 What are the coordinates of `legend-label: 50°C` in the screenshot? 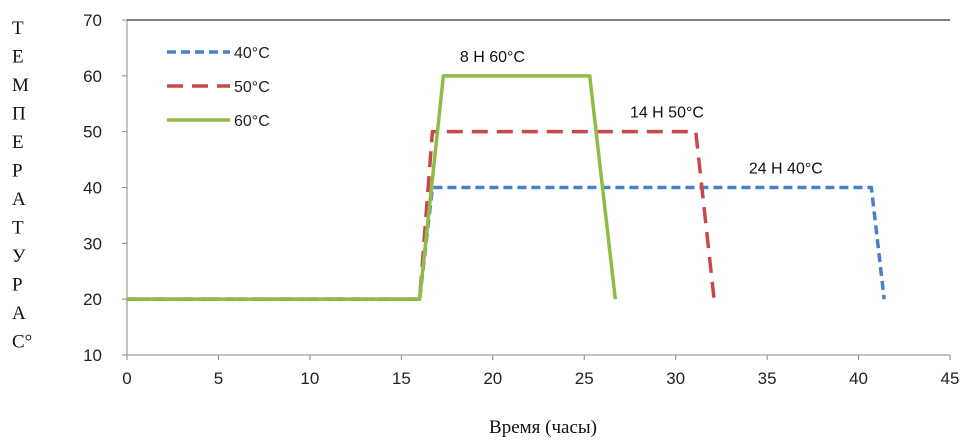 It's located at (252, 87).